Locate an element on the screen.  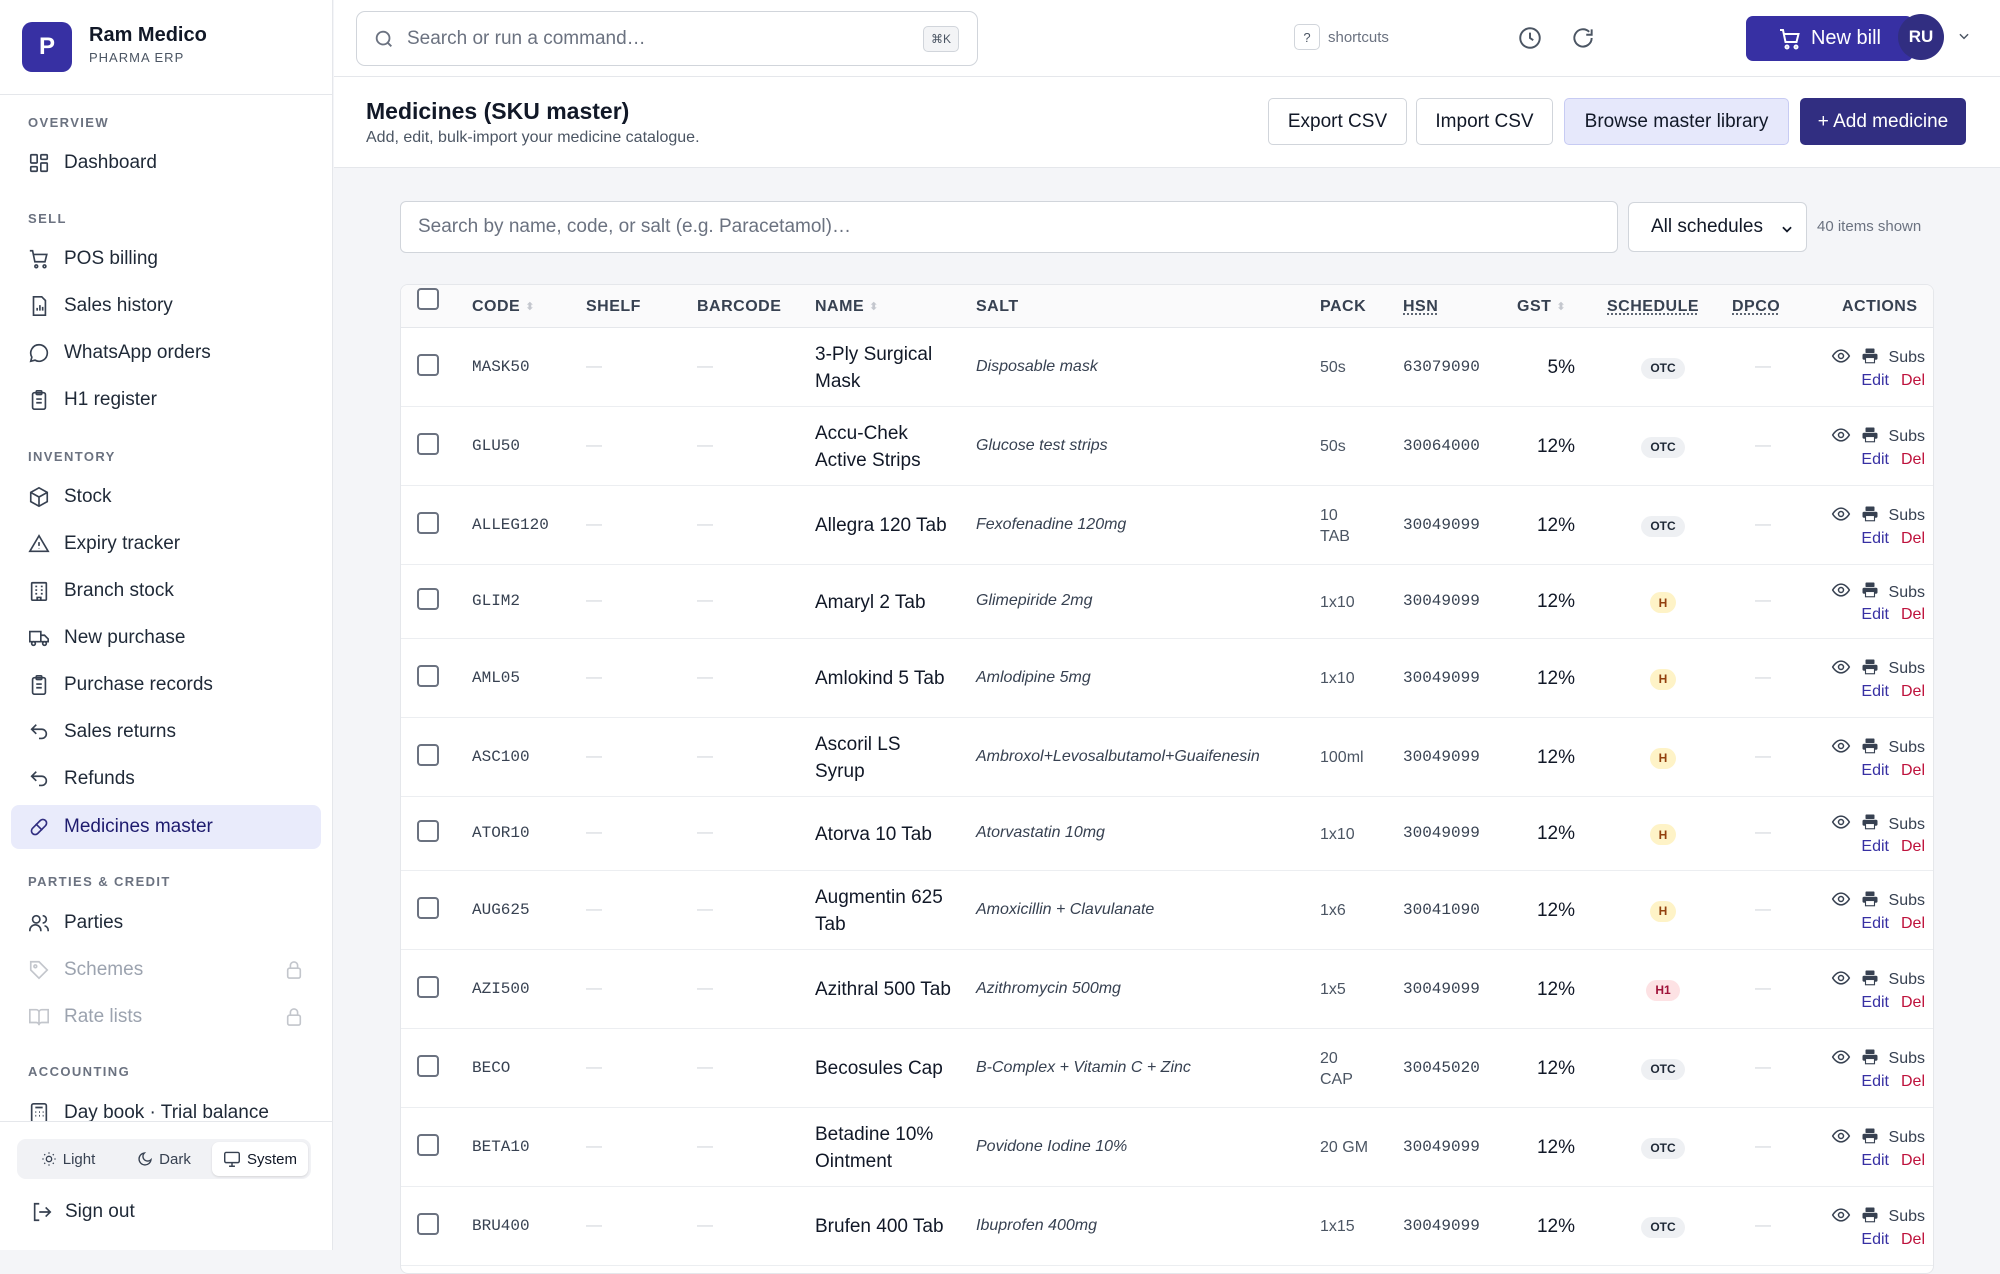
theme-light-button: Light is located at coordinates (68, 1159).